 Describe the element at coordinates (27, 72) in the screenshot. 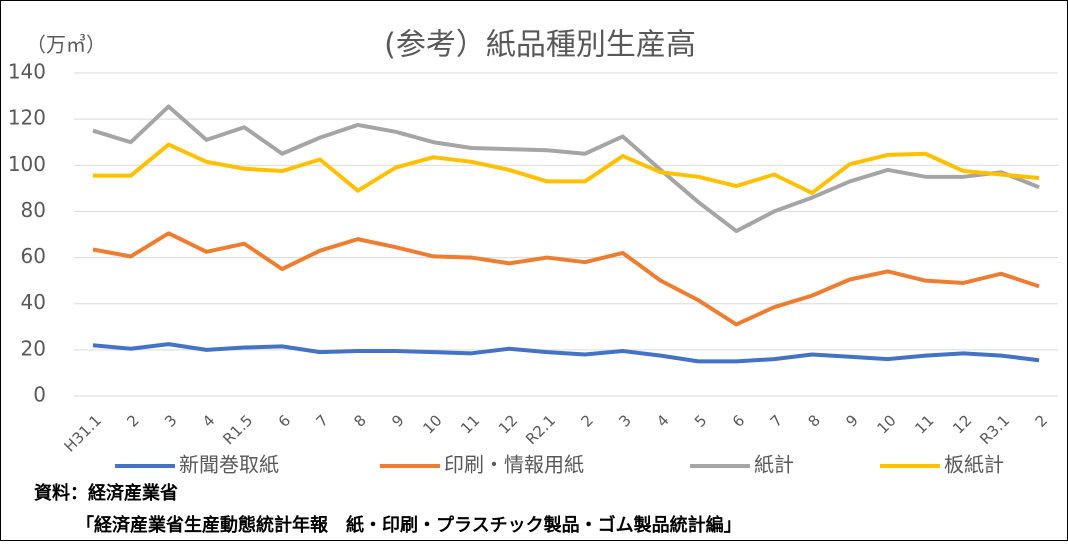

I see `y-tick-label: 140` at that location.